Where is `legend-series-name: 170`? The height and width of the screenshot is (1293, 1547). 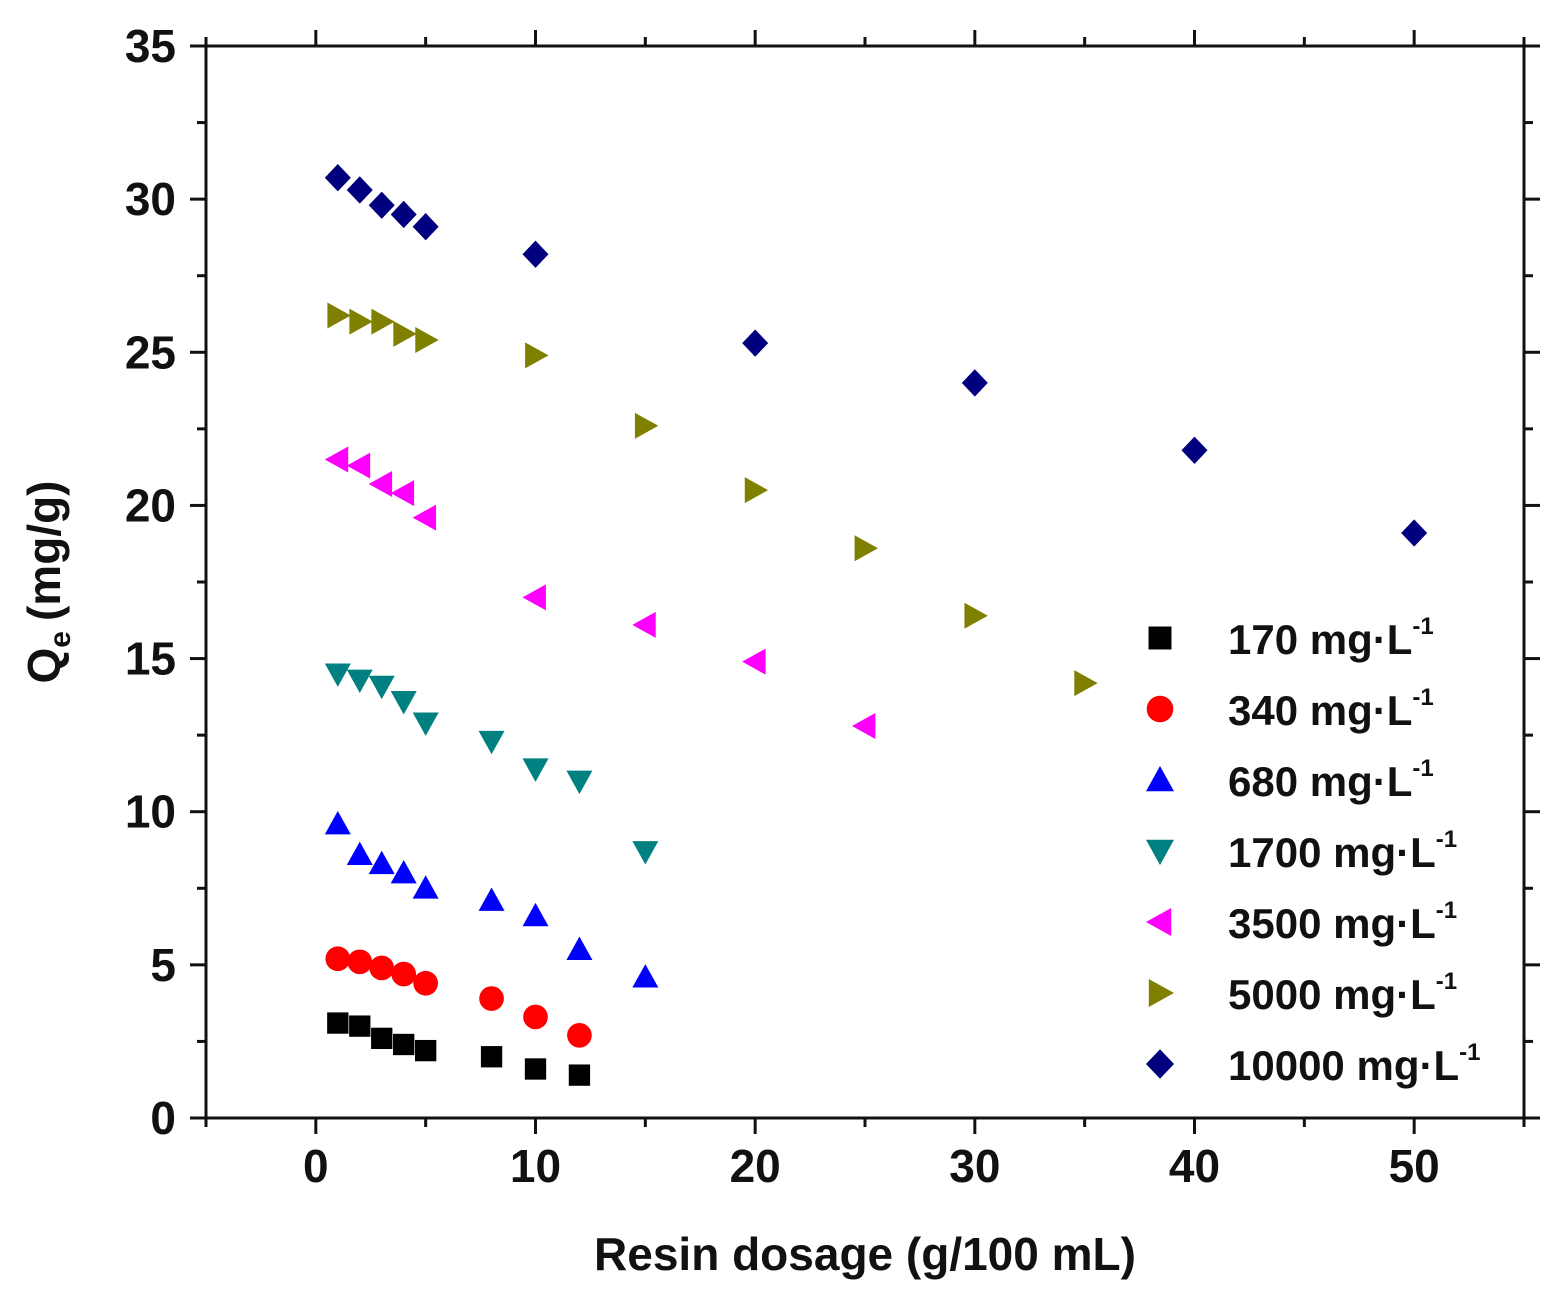
legend-series-name: 170 is located at coordinates (1269, 639).